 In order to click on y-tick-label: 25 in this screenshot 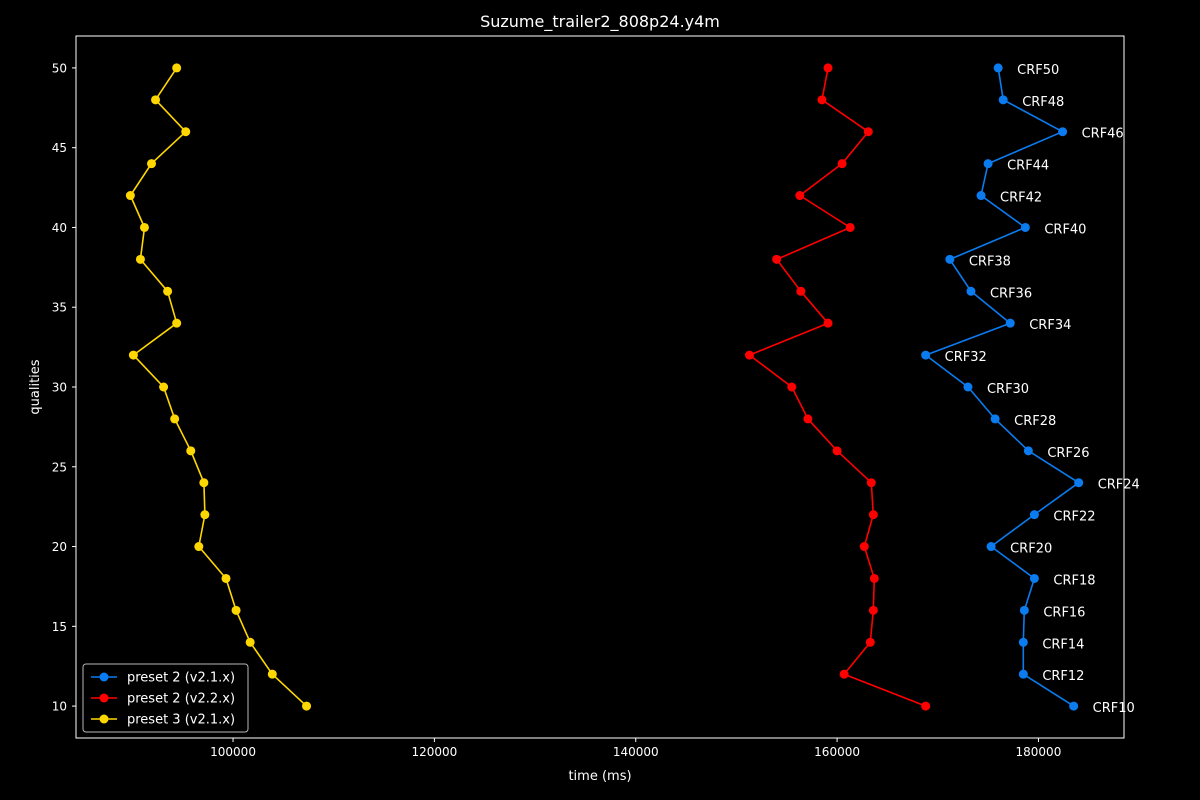, I will do `click(59, 467)`.